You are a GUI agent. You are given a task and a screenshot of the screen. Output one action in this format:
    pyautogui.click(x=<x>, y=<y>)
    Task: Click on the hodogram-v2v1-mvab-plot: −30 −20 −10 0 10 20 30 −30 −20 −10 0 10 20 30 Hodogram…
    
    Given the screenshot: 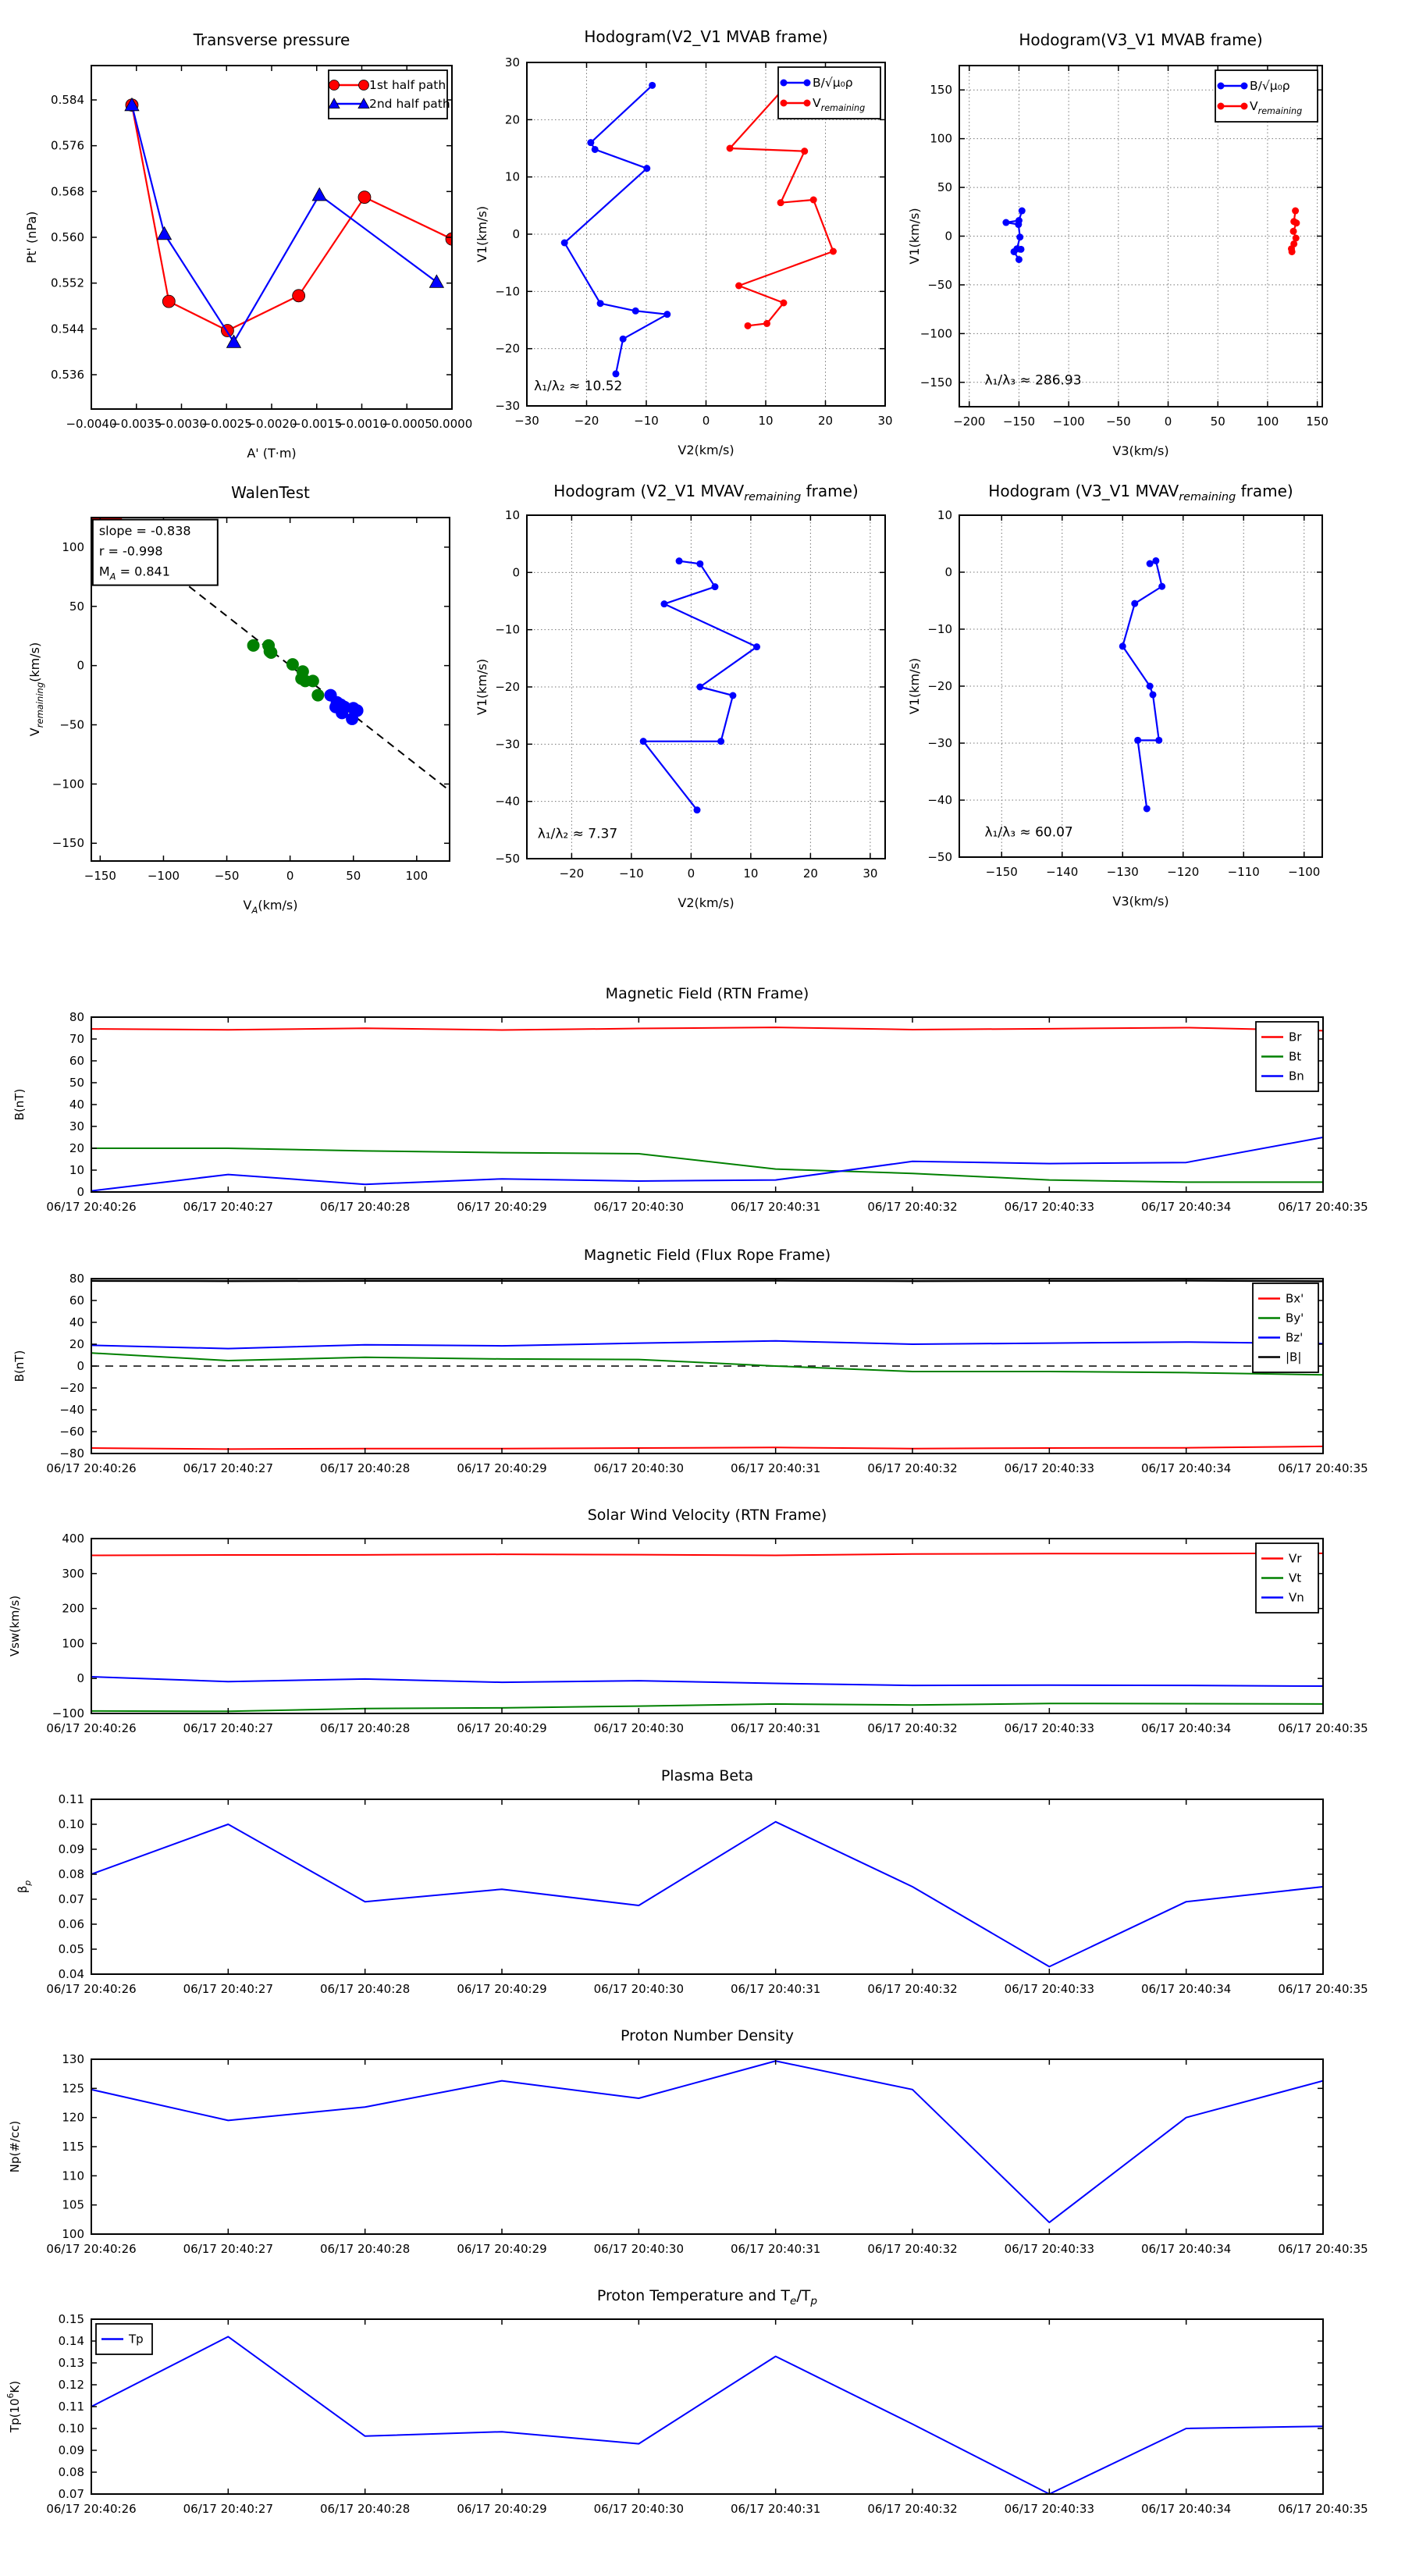 What is the action you would take?
    pyautogui.click(x=684, y=242)
    